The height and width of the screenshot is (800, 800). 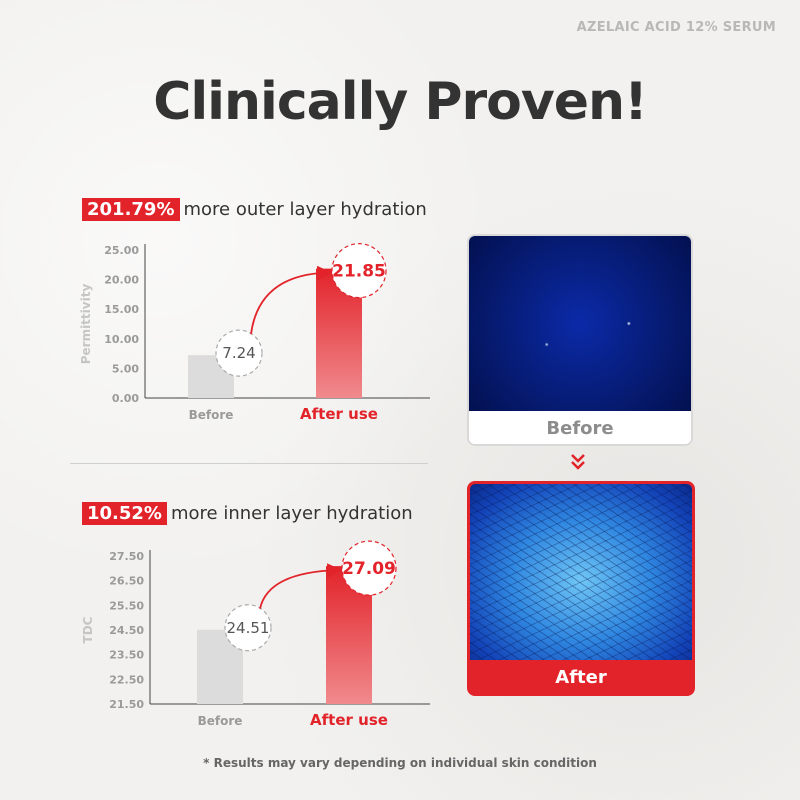 What do you see at coordinates (121, 250) in the screenshot?
I see `y-tick-label: 25.00` at bounding box center [121, 250].